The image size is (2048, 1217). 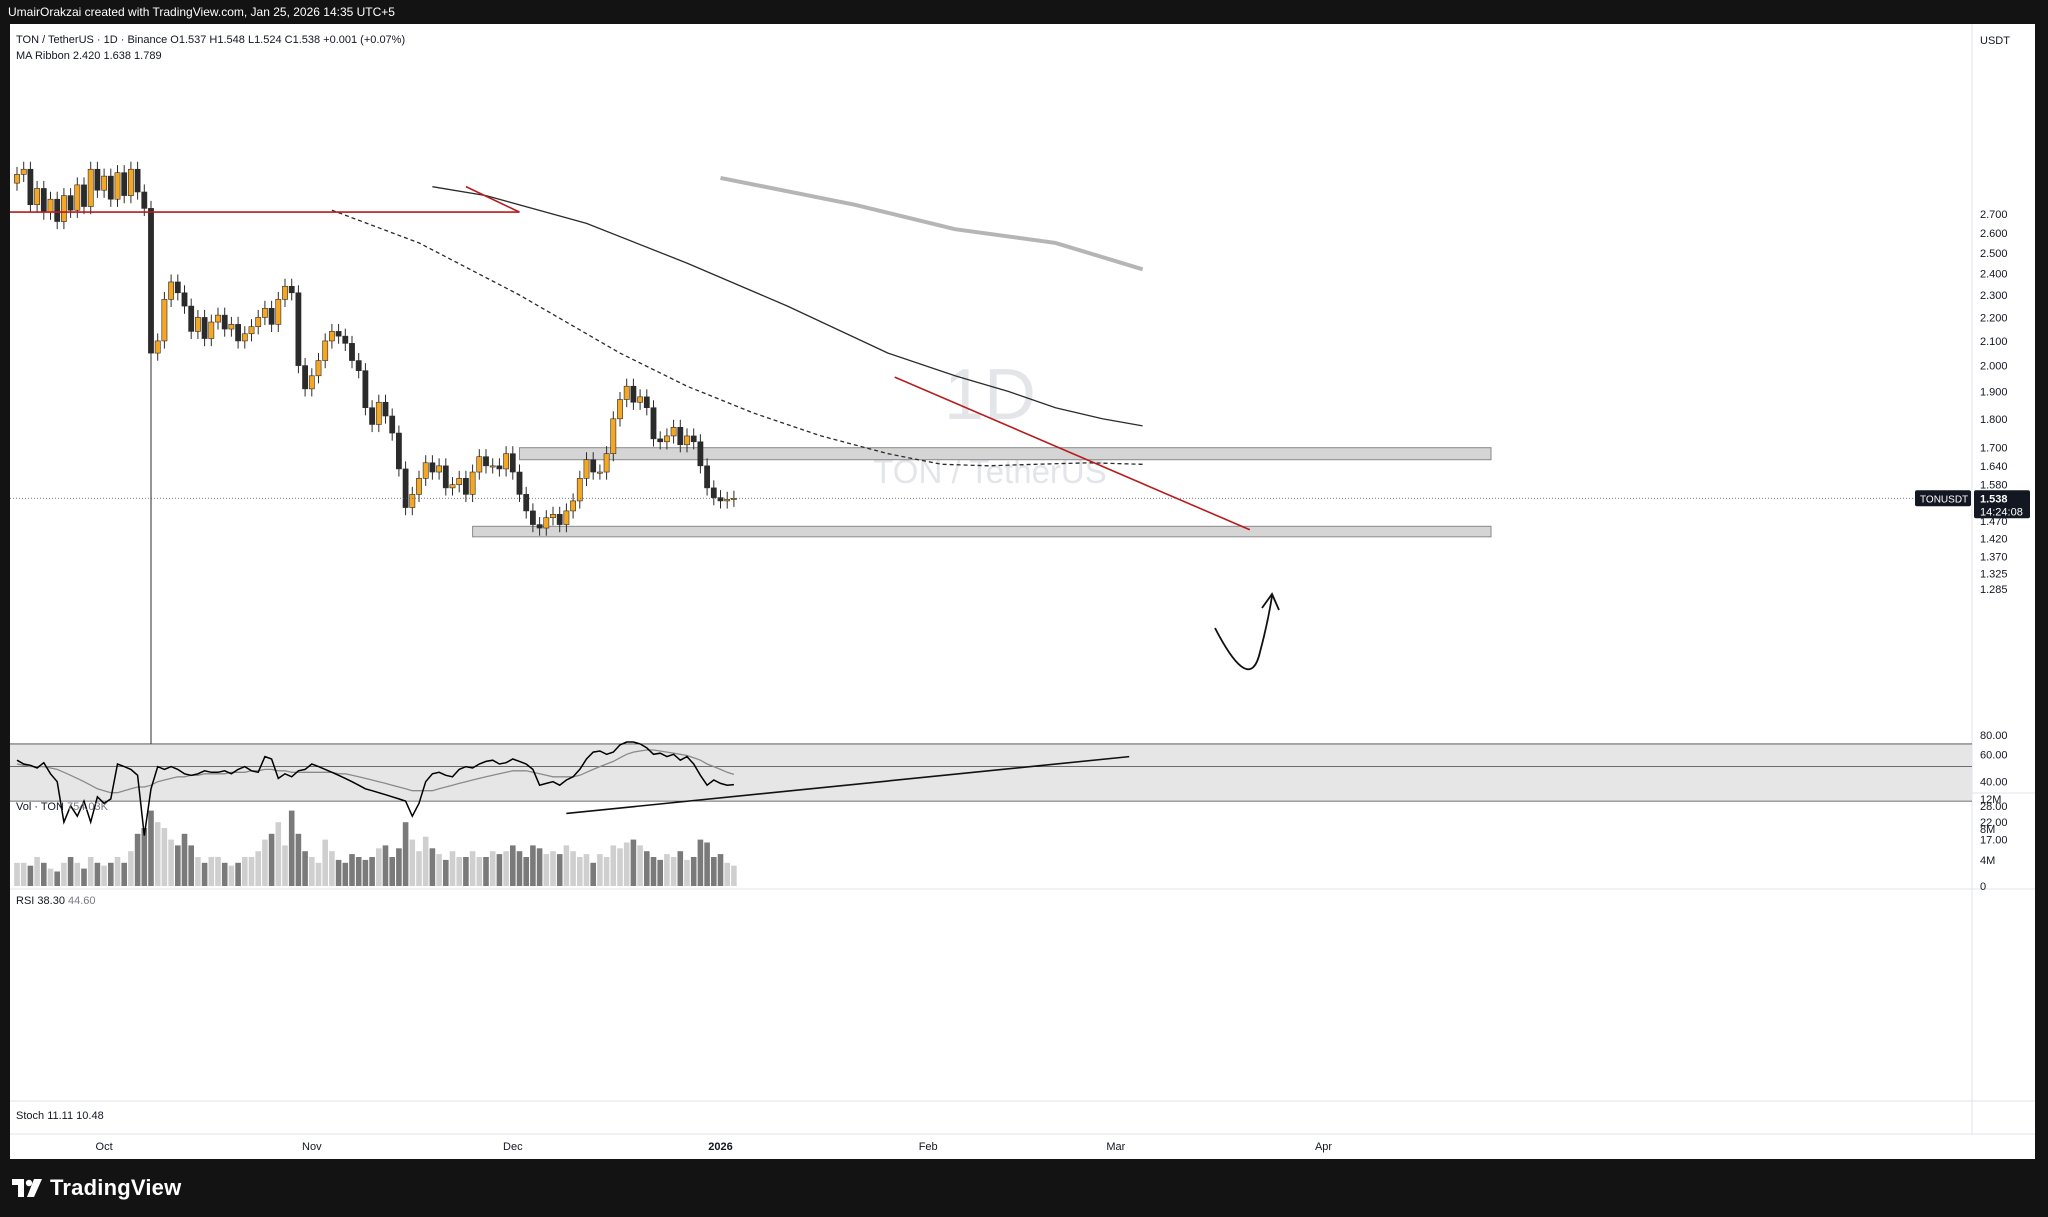 I want to click on ma-mid-line, so click(x=737, y=338).